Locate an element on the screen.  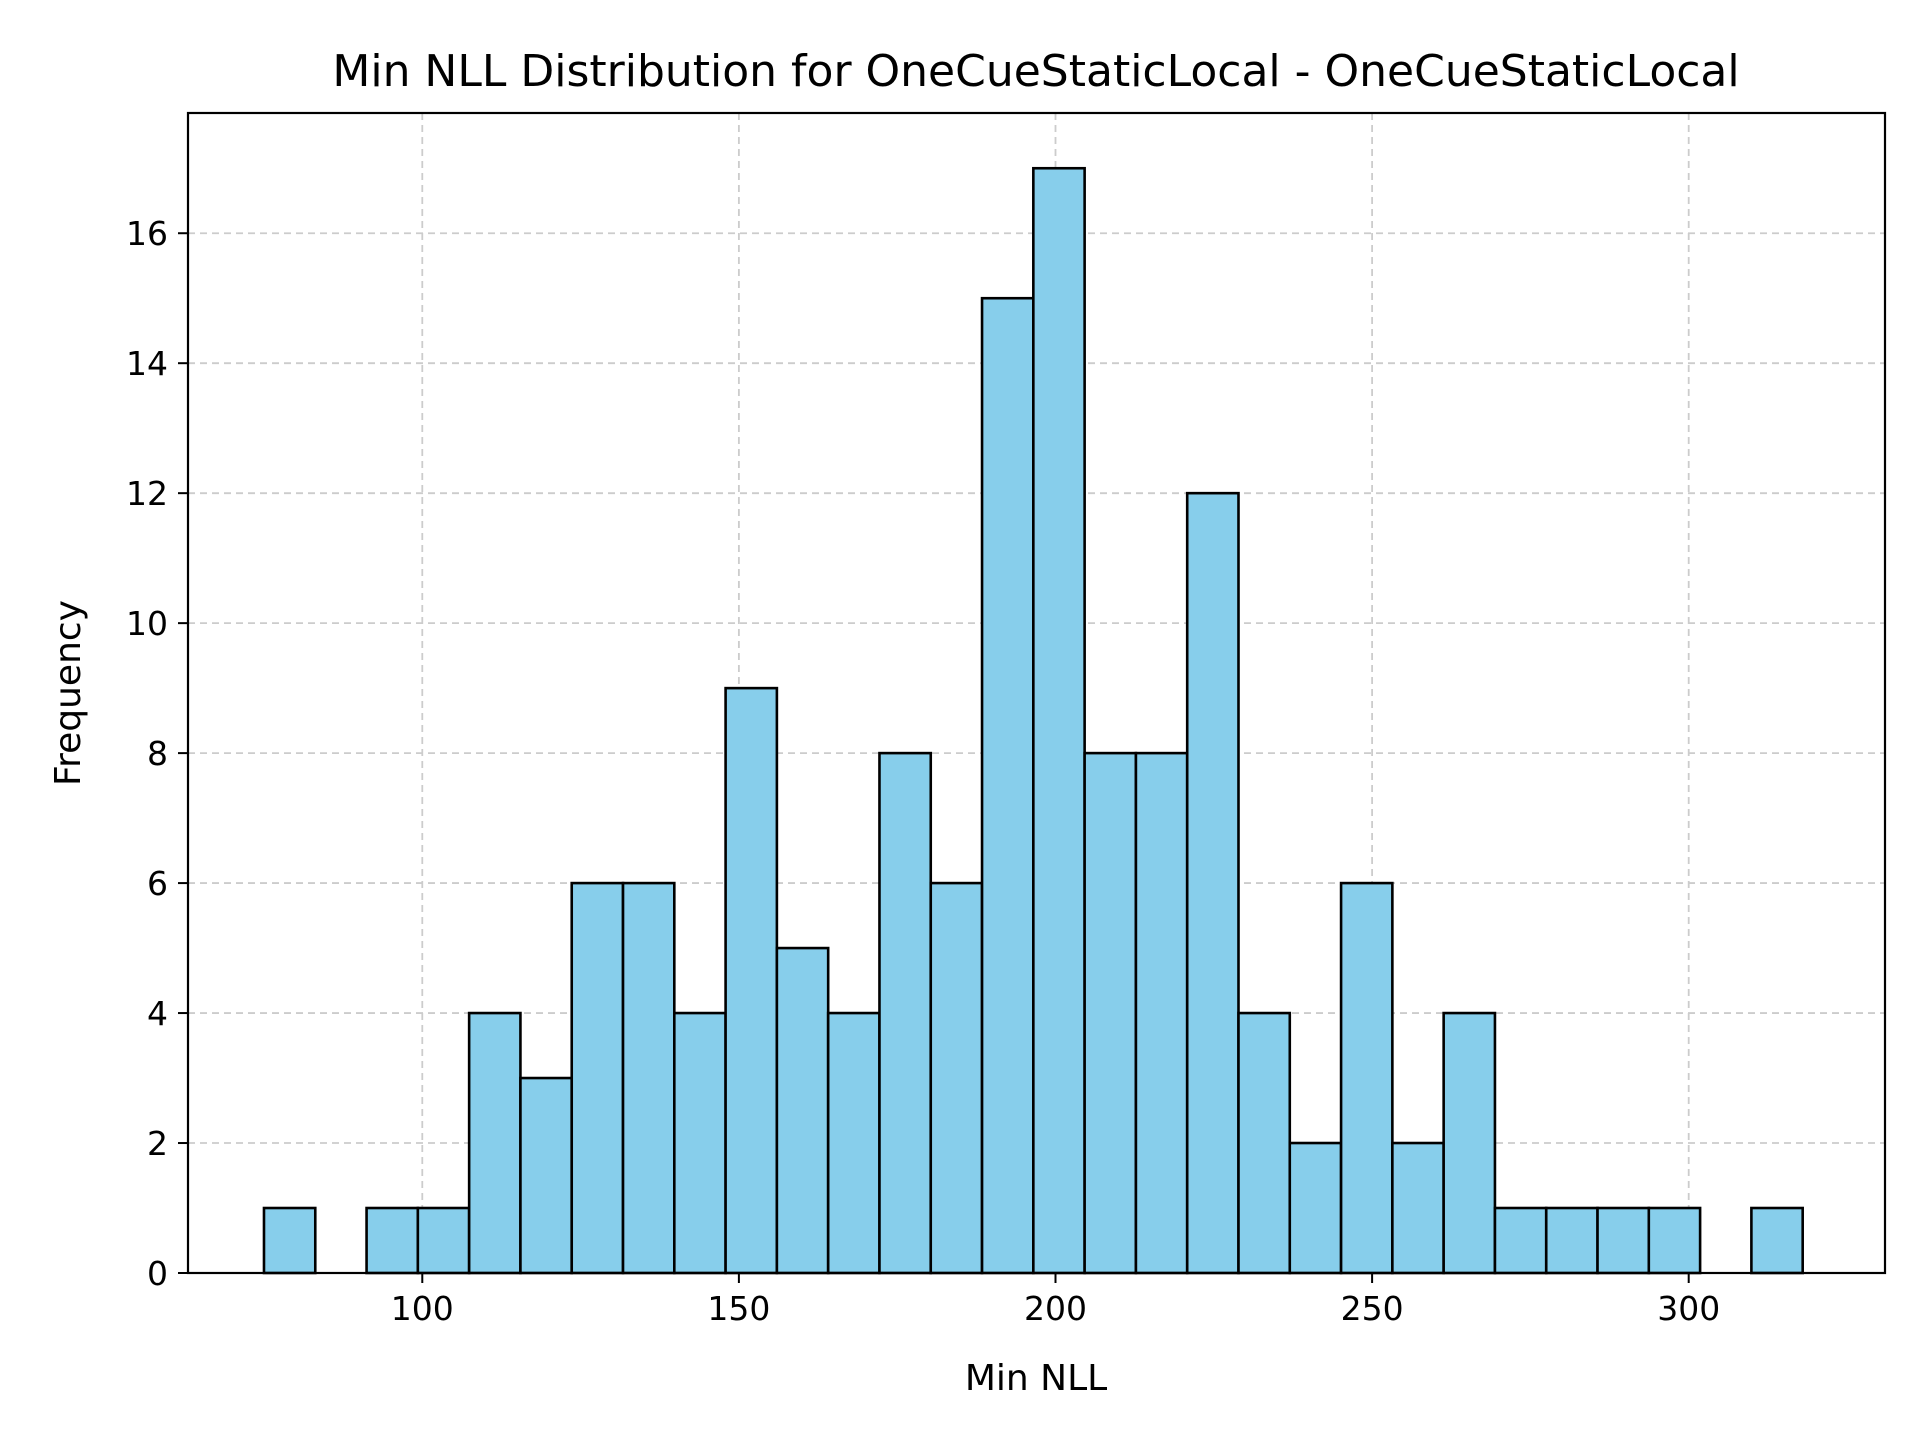
y-tick-label: 10 is located at coordinates (147, 623).